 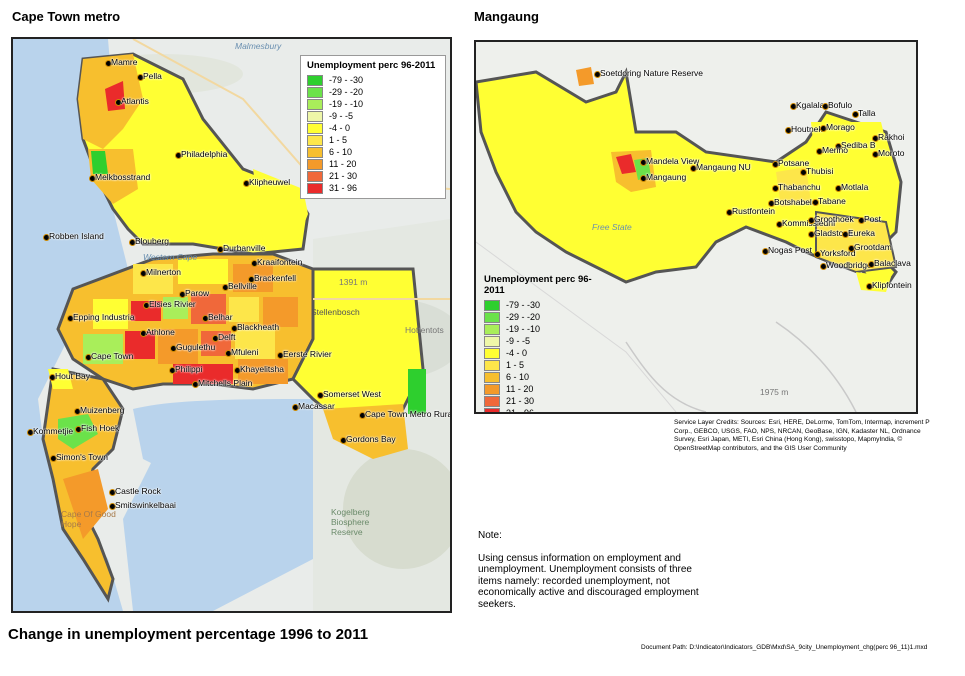 What do you see at coordinates (152, 76) in the screenshot?
I see `place-label: Pella` at bounding box center [152, 76].